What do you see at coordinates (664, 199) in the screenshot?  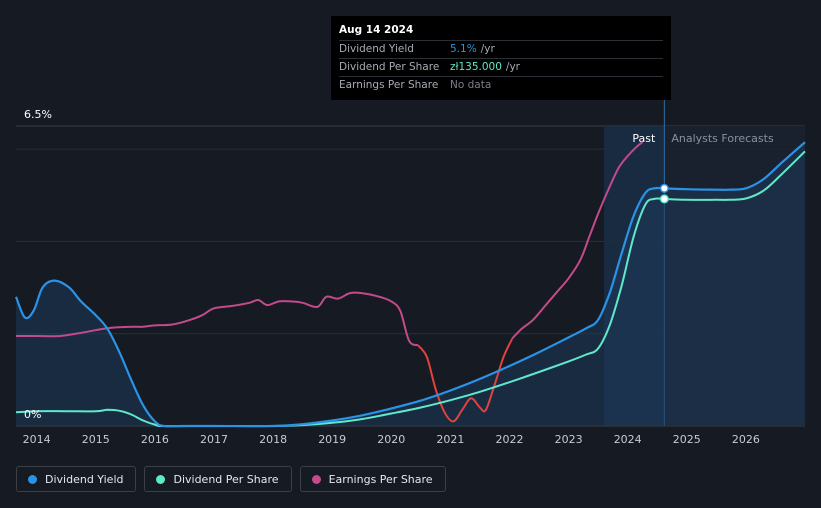 I see `dividend-per-share-marker` at bounding box center [664, 199].